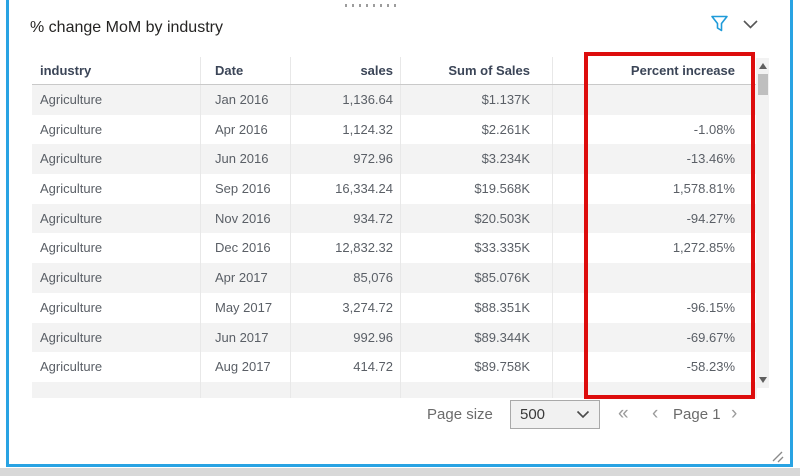  Describe the element at coordinates (476, 248) in the screenshot. I see `table-cell: $33.335K` at that location.